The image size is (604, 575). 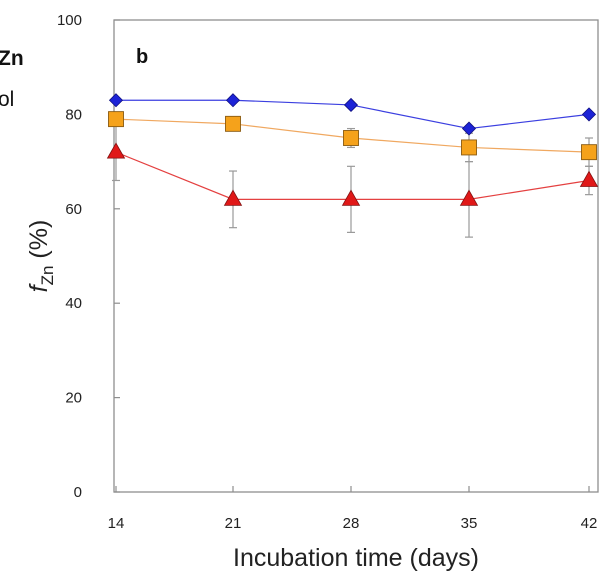 I want to click on panel-label: b, so click(x=142, y=57).